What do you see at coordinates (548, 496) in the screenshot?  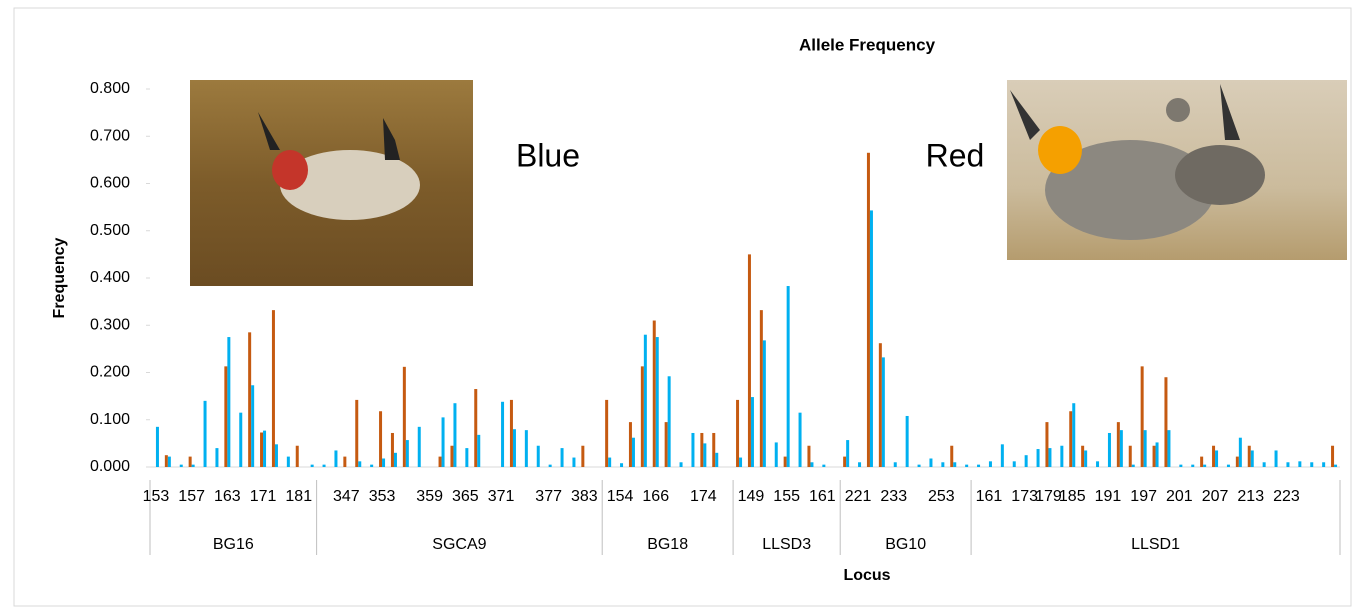 I see `x-tick-label: 377` at bounding box center [548, 496].